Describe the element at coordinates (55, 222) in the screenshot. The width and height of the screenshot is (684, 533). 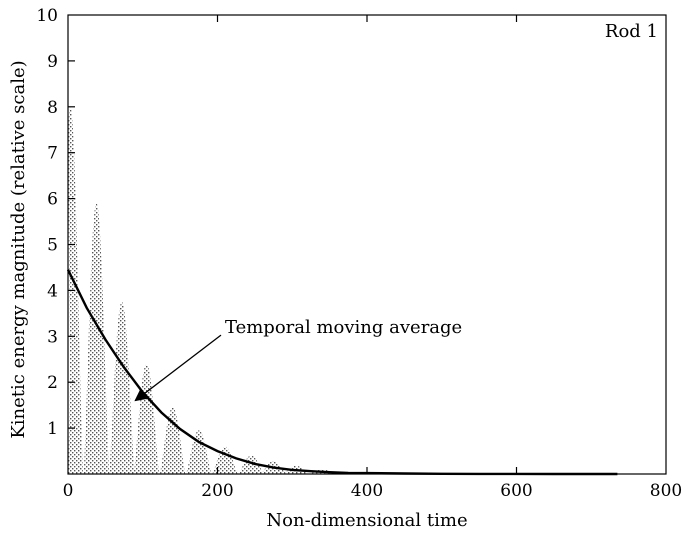
I see `y-axis-ticks: 1 2 3 4 5 6 7 8 9 10` at that location.